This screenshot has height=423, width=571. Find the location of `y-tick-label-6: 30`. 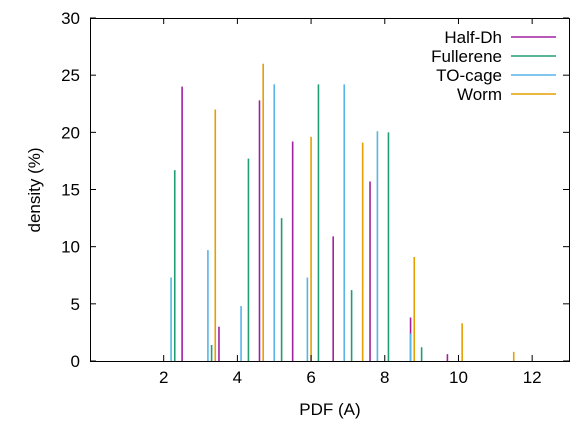

y-tick-label-6: 30 is located at coordinates (70, 18).